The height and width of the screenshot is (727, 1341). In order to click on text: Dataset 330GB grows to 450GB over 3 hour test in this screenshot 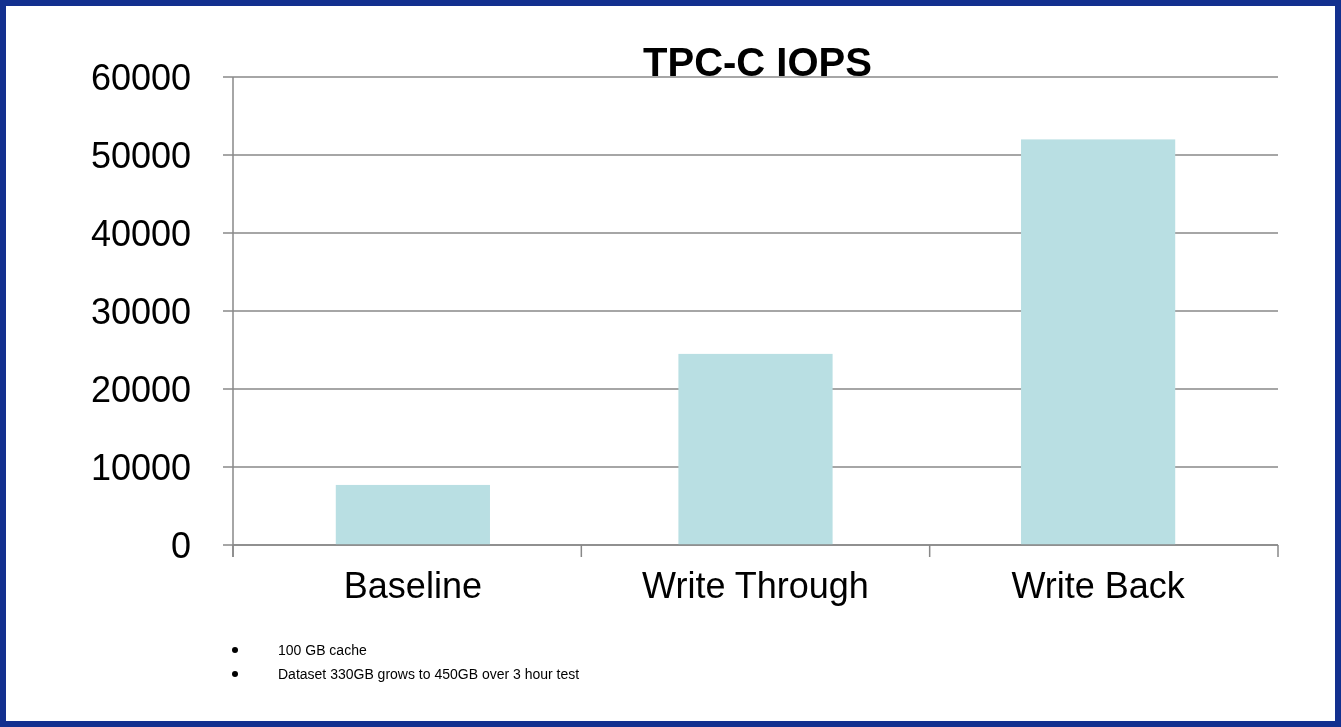, I will do `click(429, 673)`.